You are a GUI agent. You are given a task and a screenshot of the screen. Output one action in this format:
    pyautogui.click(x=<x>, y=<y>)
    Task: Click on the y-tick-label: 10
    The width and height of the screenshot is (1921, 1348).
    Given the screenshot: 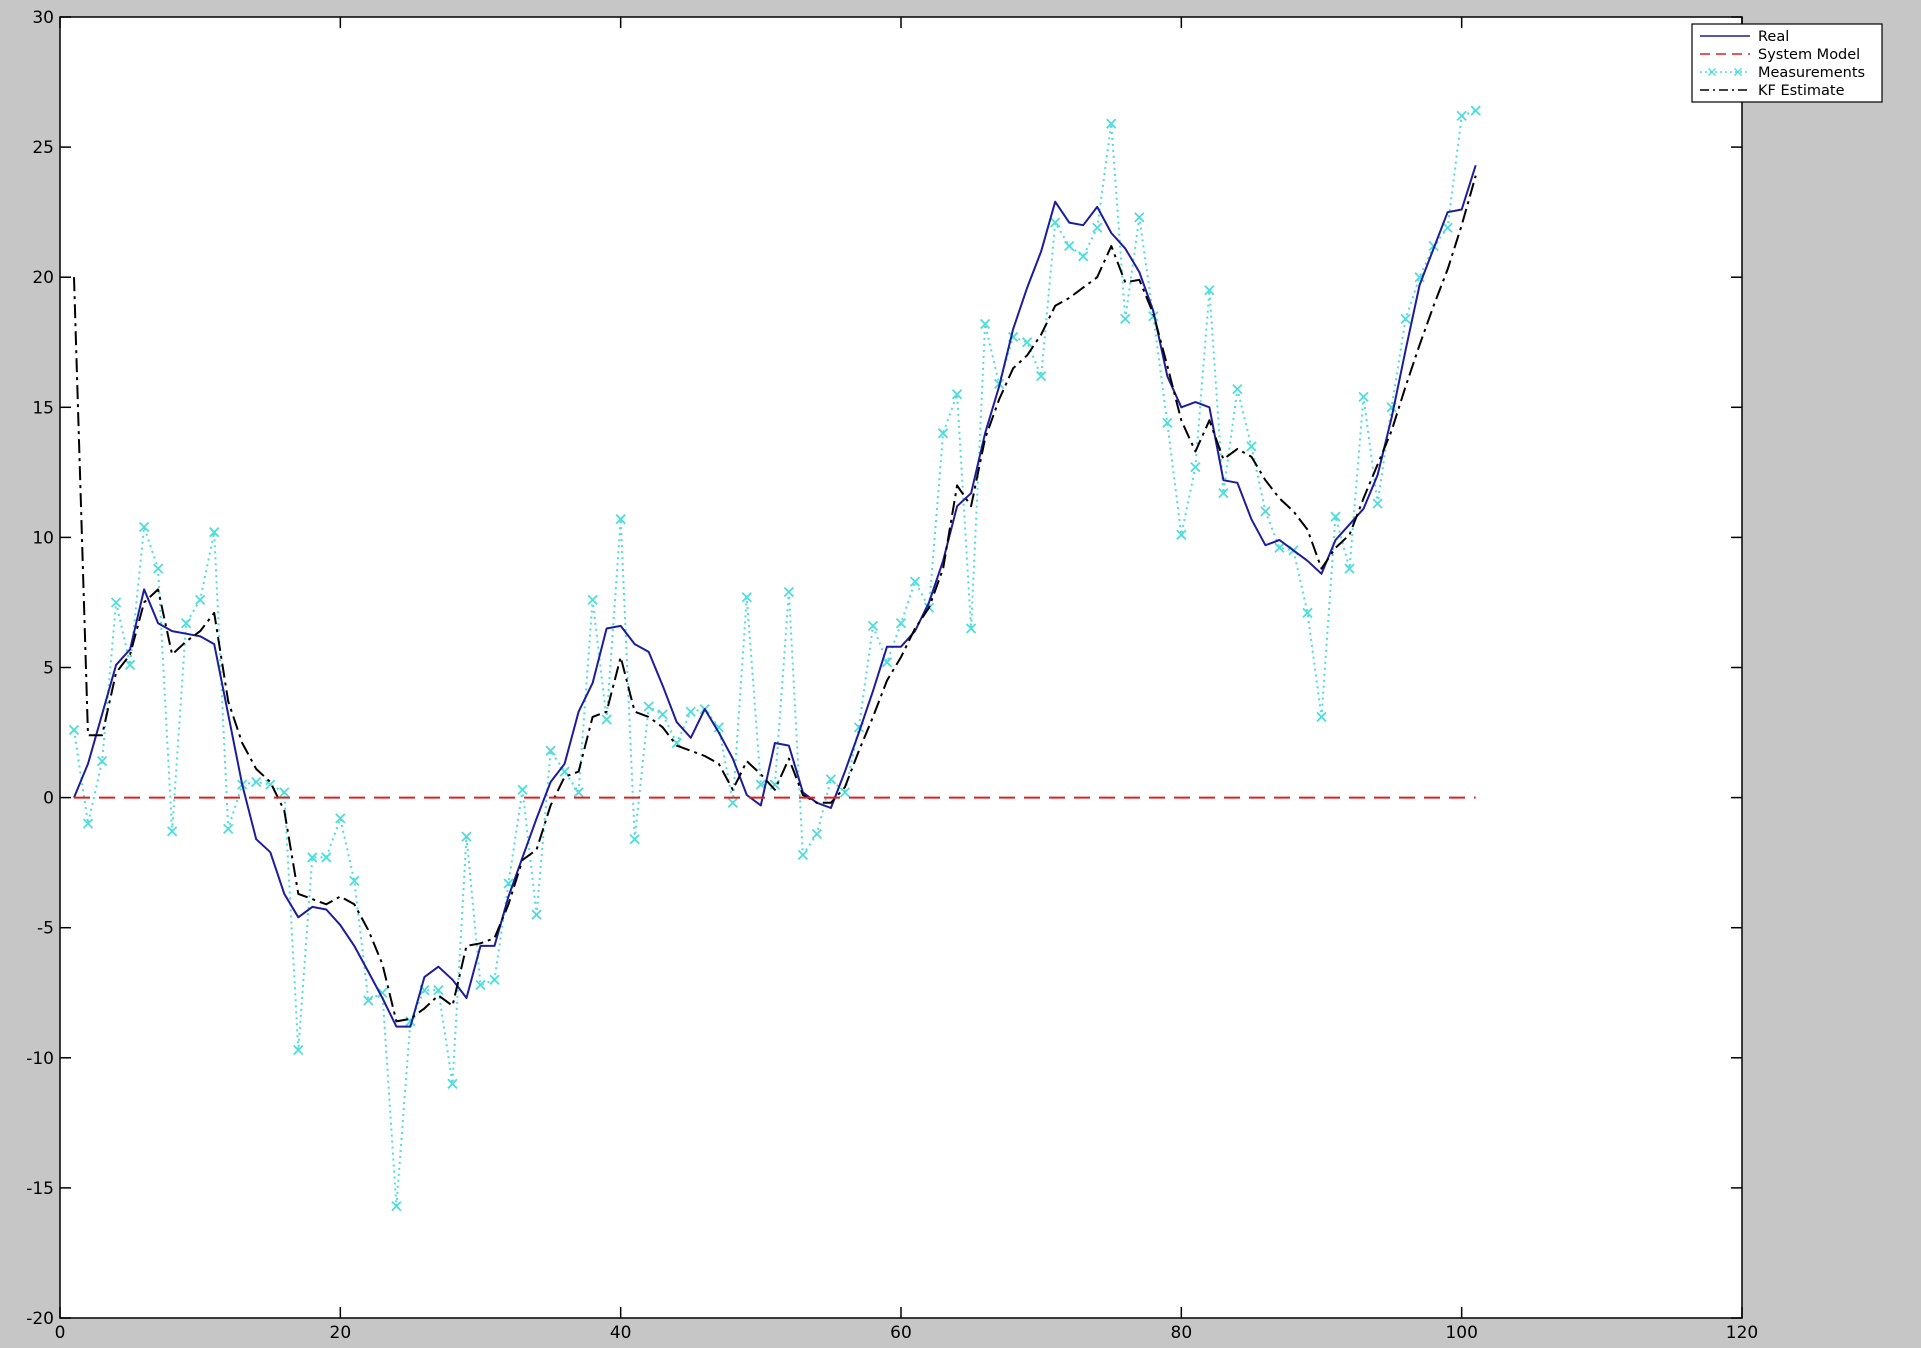 What is the action you would take?
    pyautogui.click(x=43, y=538)
    